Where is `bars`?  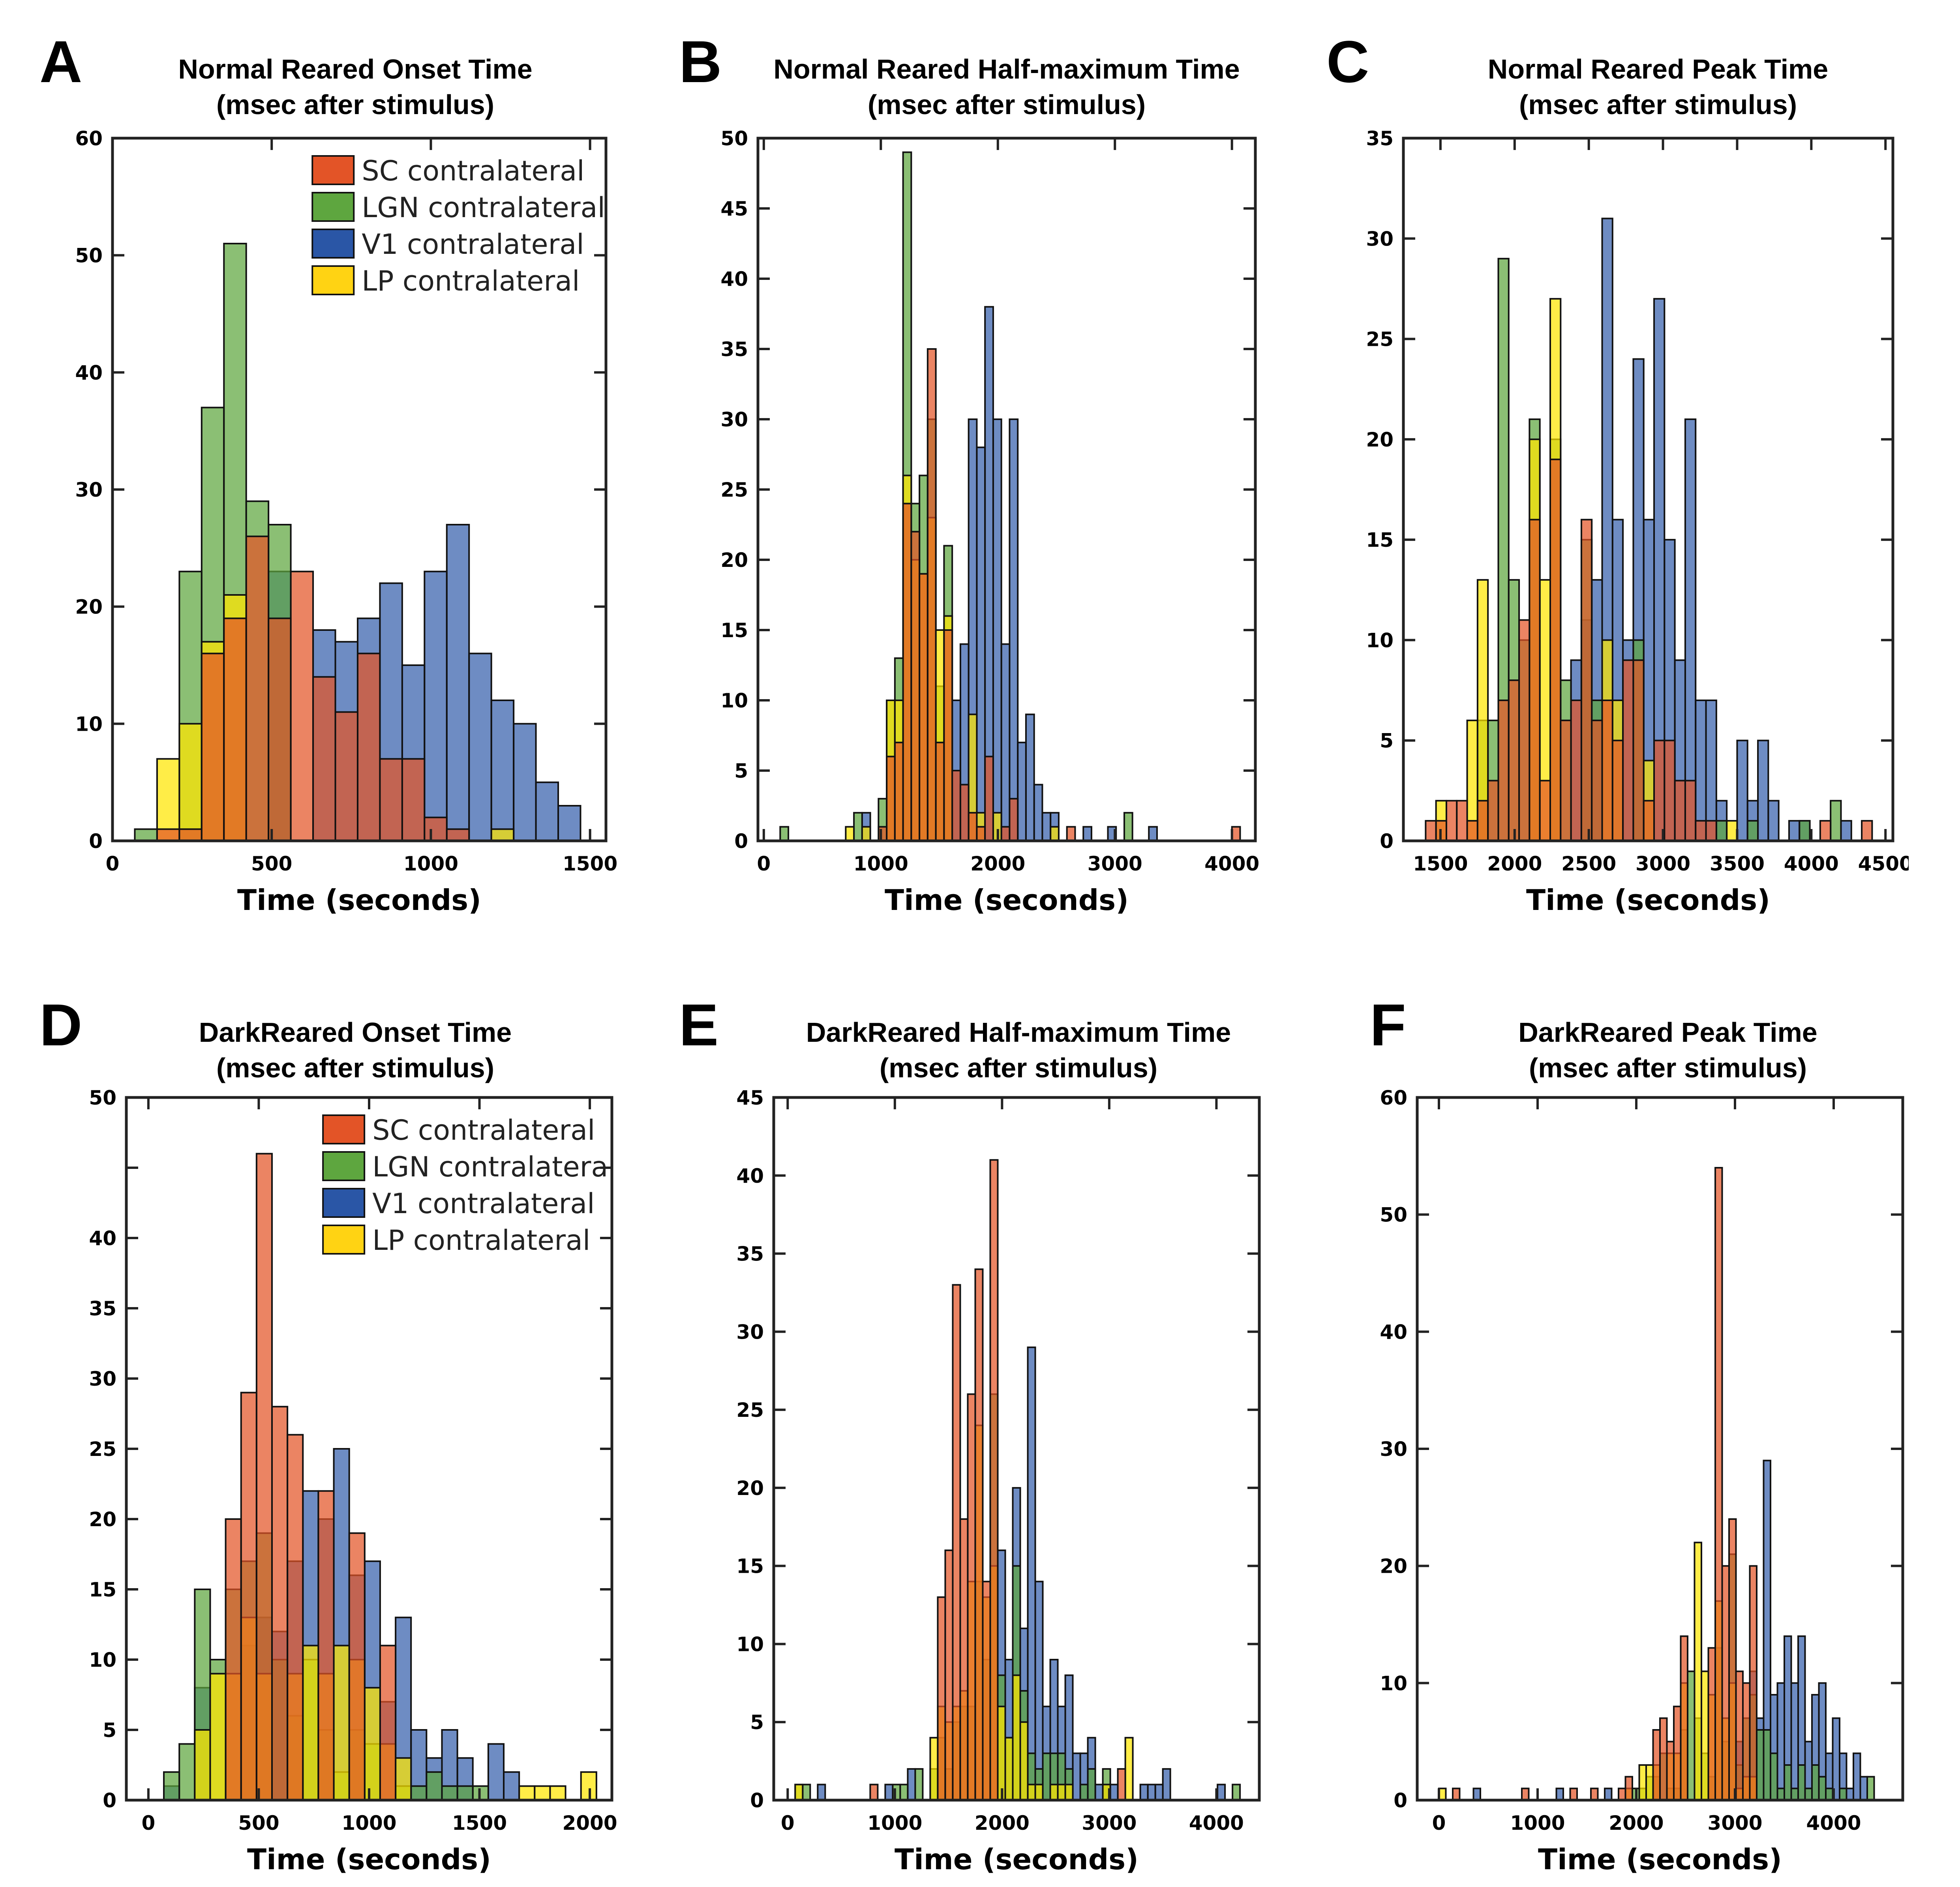 bars is located at coordinates (1018, 1480).